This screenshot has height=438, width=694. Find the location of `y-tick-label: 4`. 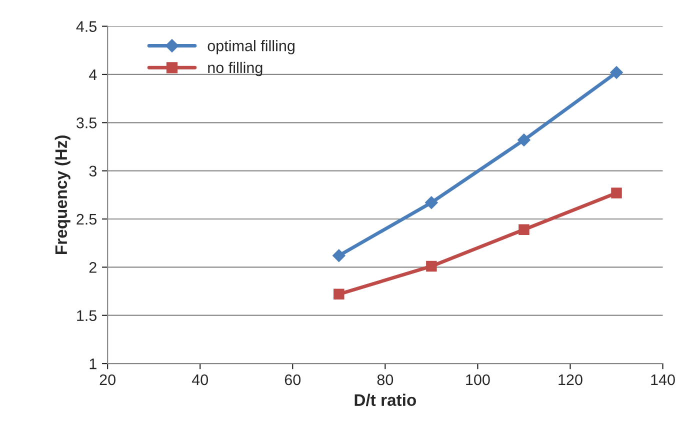

y-tick-label: 4 is located at coordinates (93, 74).